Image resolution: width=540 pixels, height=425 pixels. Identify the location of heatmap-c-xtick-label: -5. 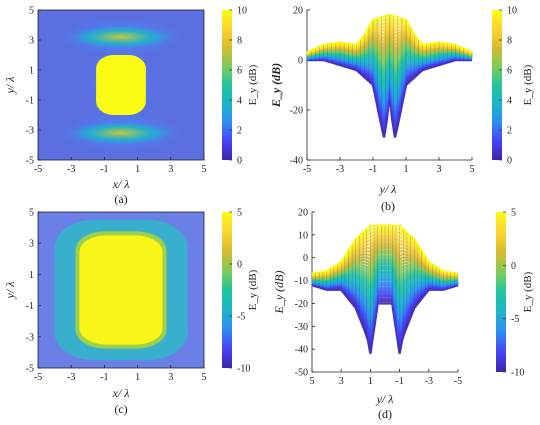
(38, 377).